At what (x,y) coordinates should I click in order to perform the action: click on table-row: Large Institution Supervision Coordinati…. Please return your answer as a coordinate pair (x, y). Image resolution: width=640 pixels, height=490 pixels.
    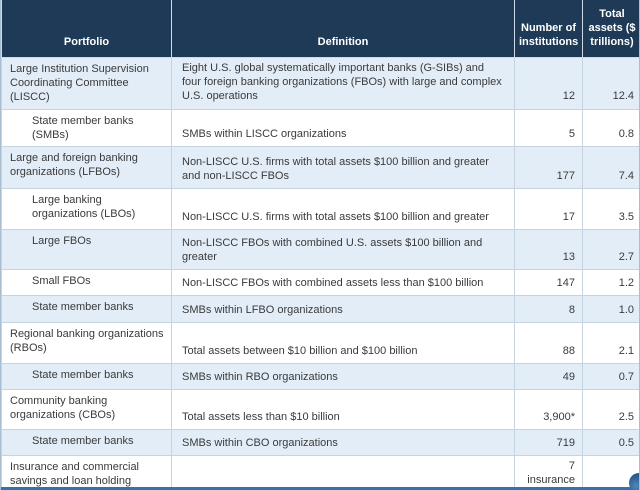
    Looking at the image, I should click on (320, 83).